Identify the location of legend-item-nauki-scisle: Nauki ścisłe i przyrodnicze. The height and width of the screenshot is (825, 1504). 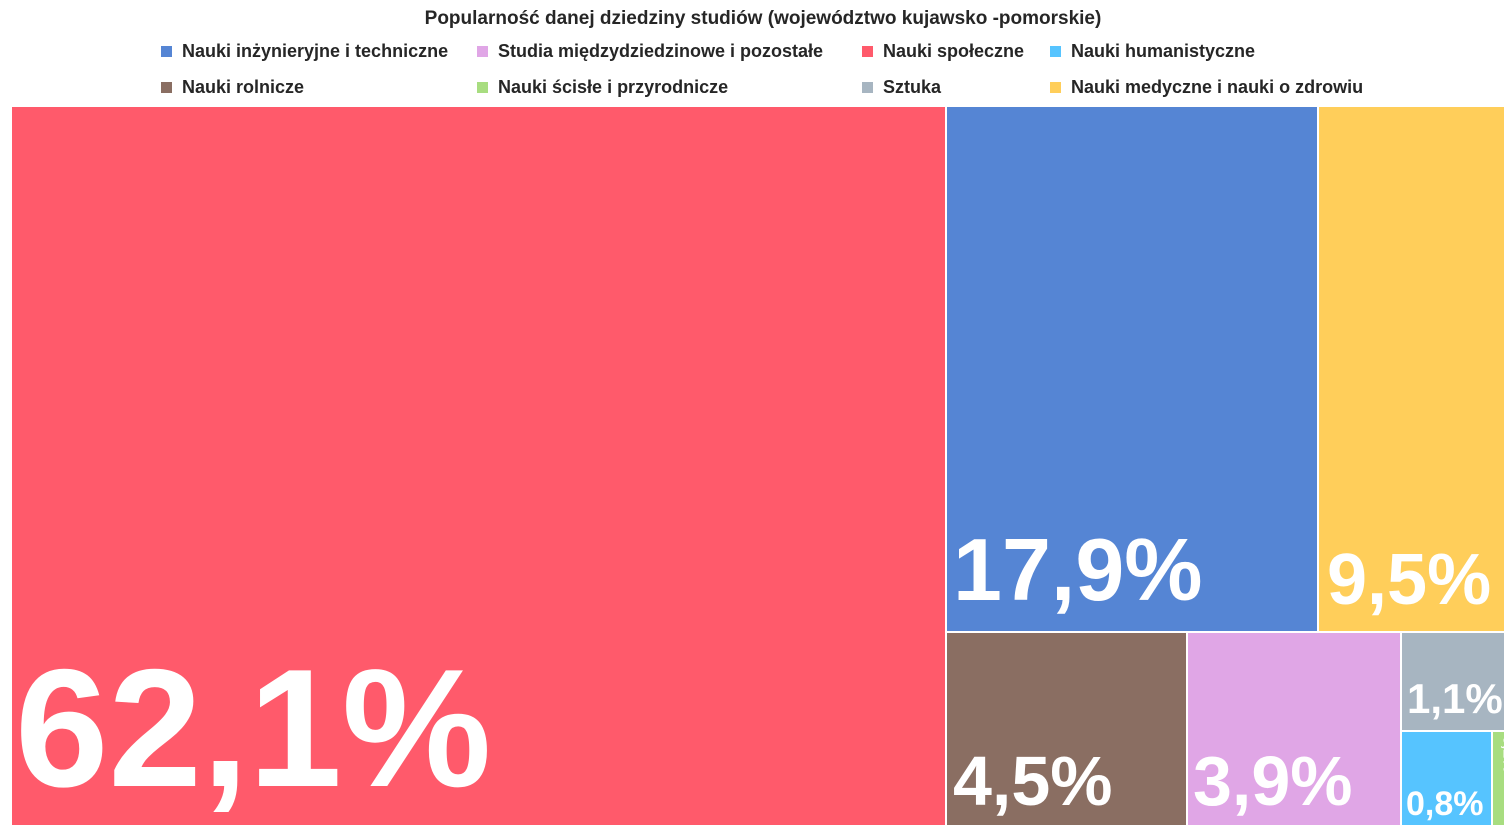
(602, 87).